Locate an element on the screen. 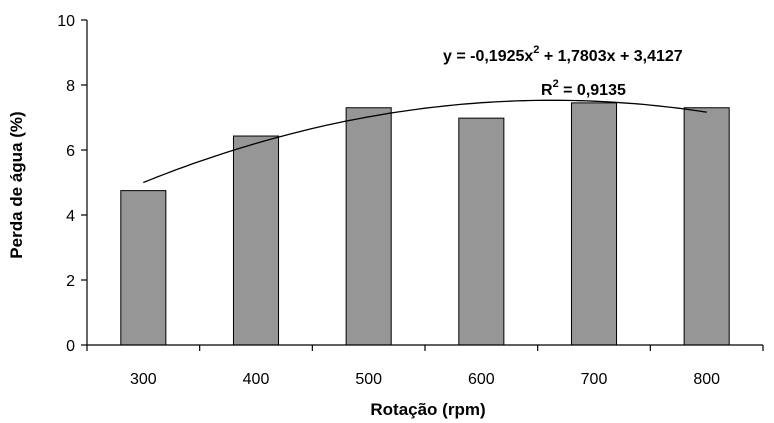 This screenshot has width=774, height=423. r-squared-exponent: 2 is located at coordinates (556, 84).